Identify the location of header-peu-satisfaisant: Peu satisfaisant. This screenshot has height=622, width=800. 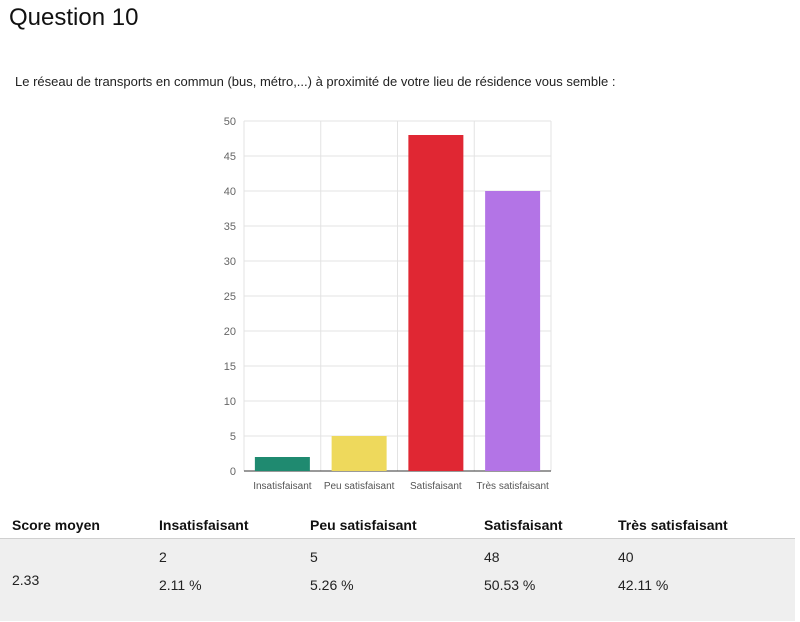
(385, 525).